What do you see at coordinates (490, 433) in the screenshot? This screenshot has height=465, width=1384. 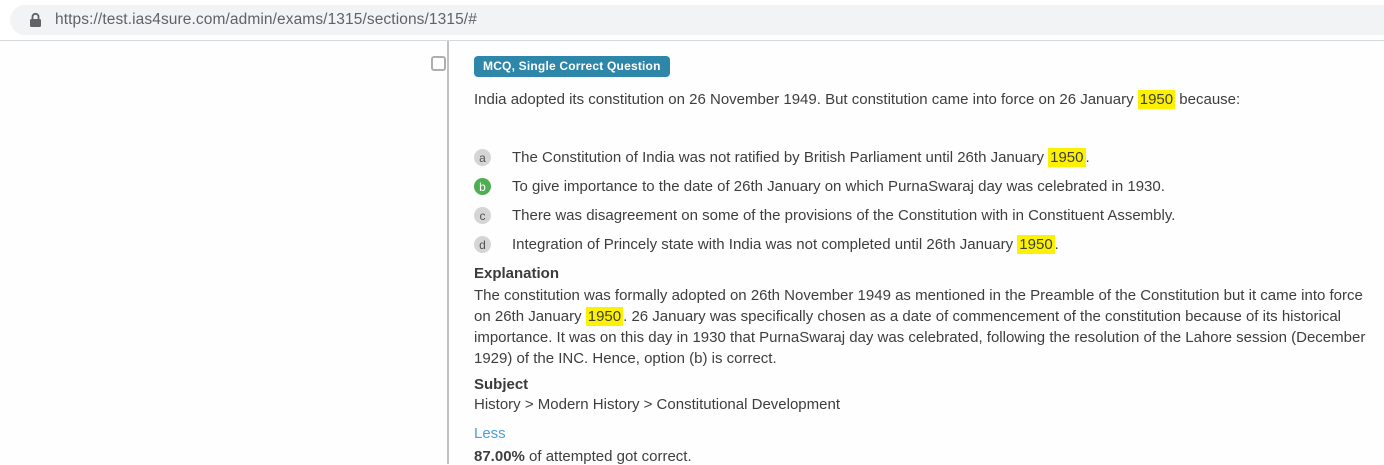 I see `less-link: Less` at bounding box center [490, 433].